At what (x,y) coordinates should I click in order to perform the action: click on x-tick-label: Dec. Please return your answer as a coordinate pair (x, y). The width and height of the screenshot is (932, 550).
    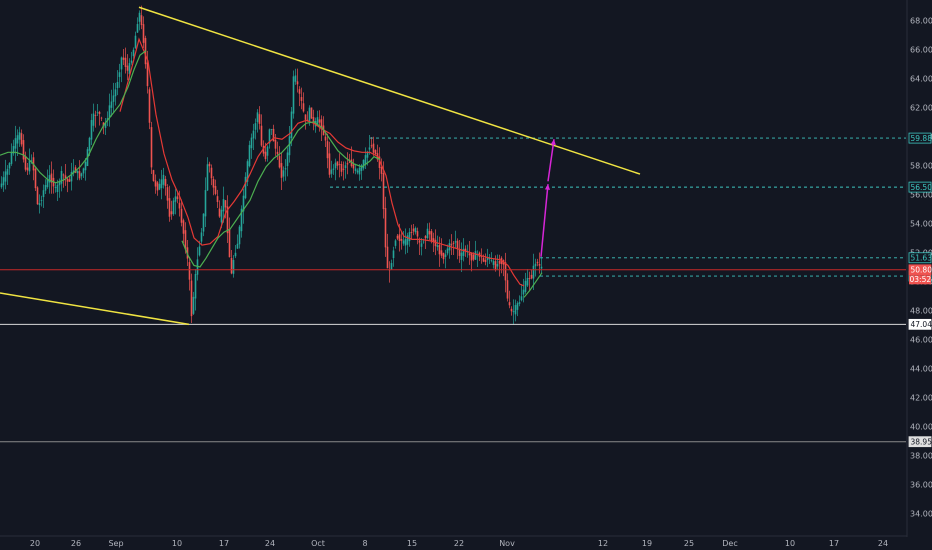
    Looking at the image, I should click on (729, 543).